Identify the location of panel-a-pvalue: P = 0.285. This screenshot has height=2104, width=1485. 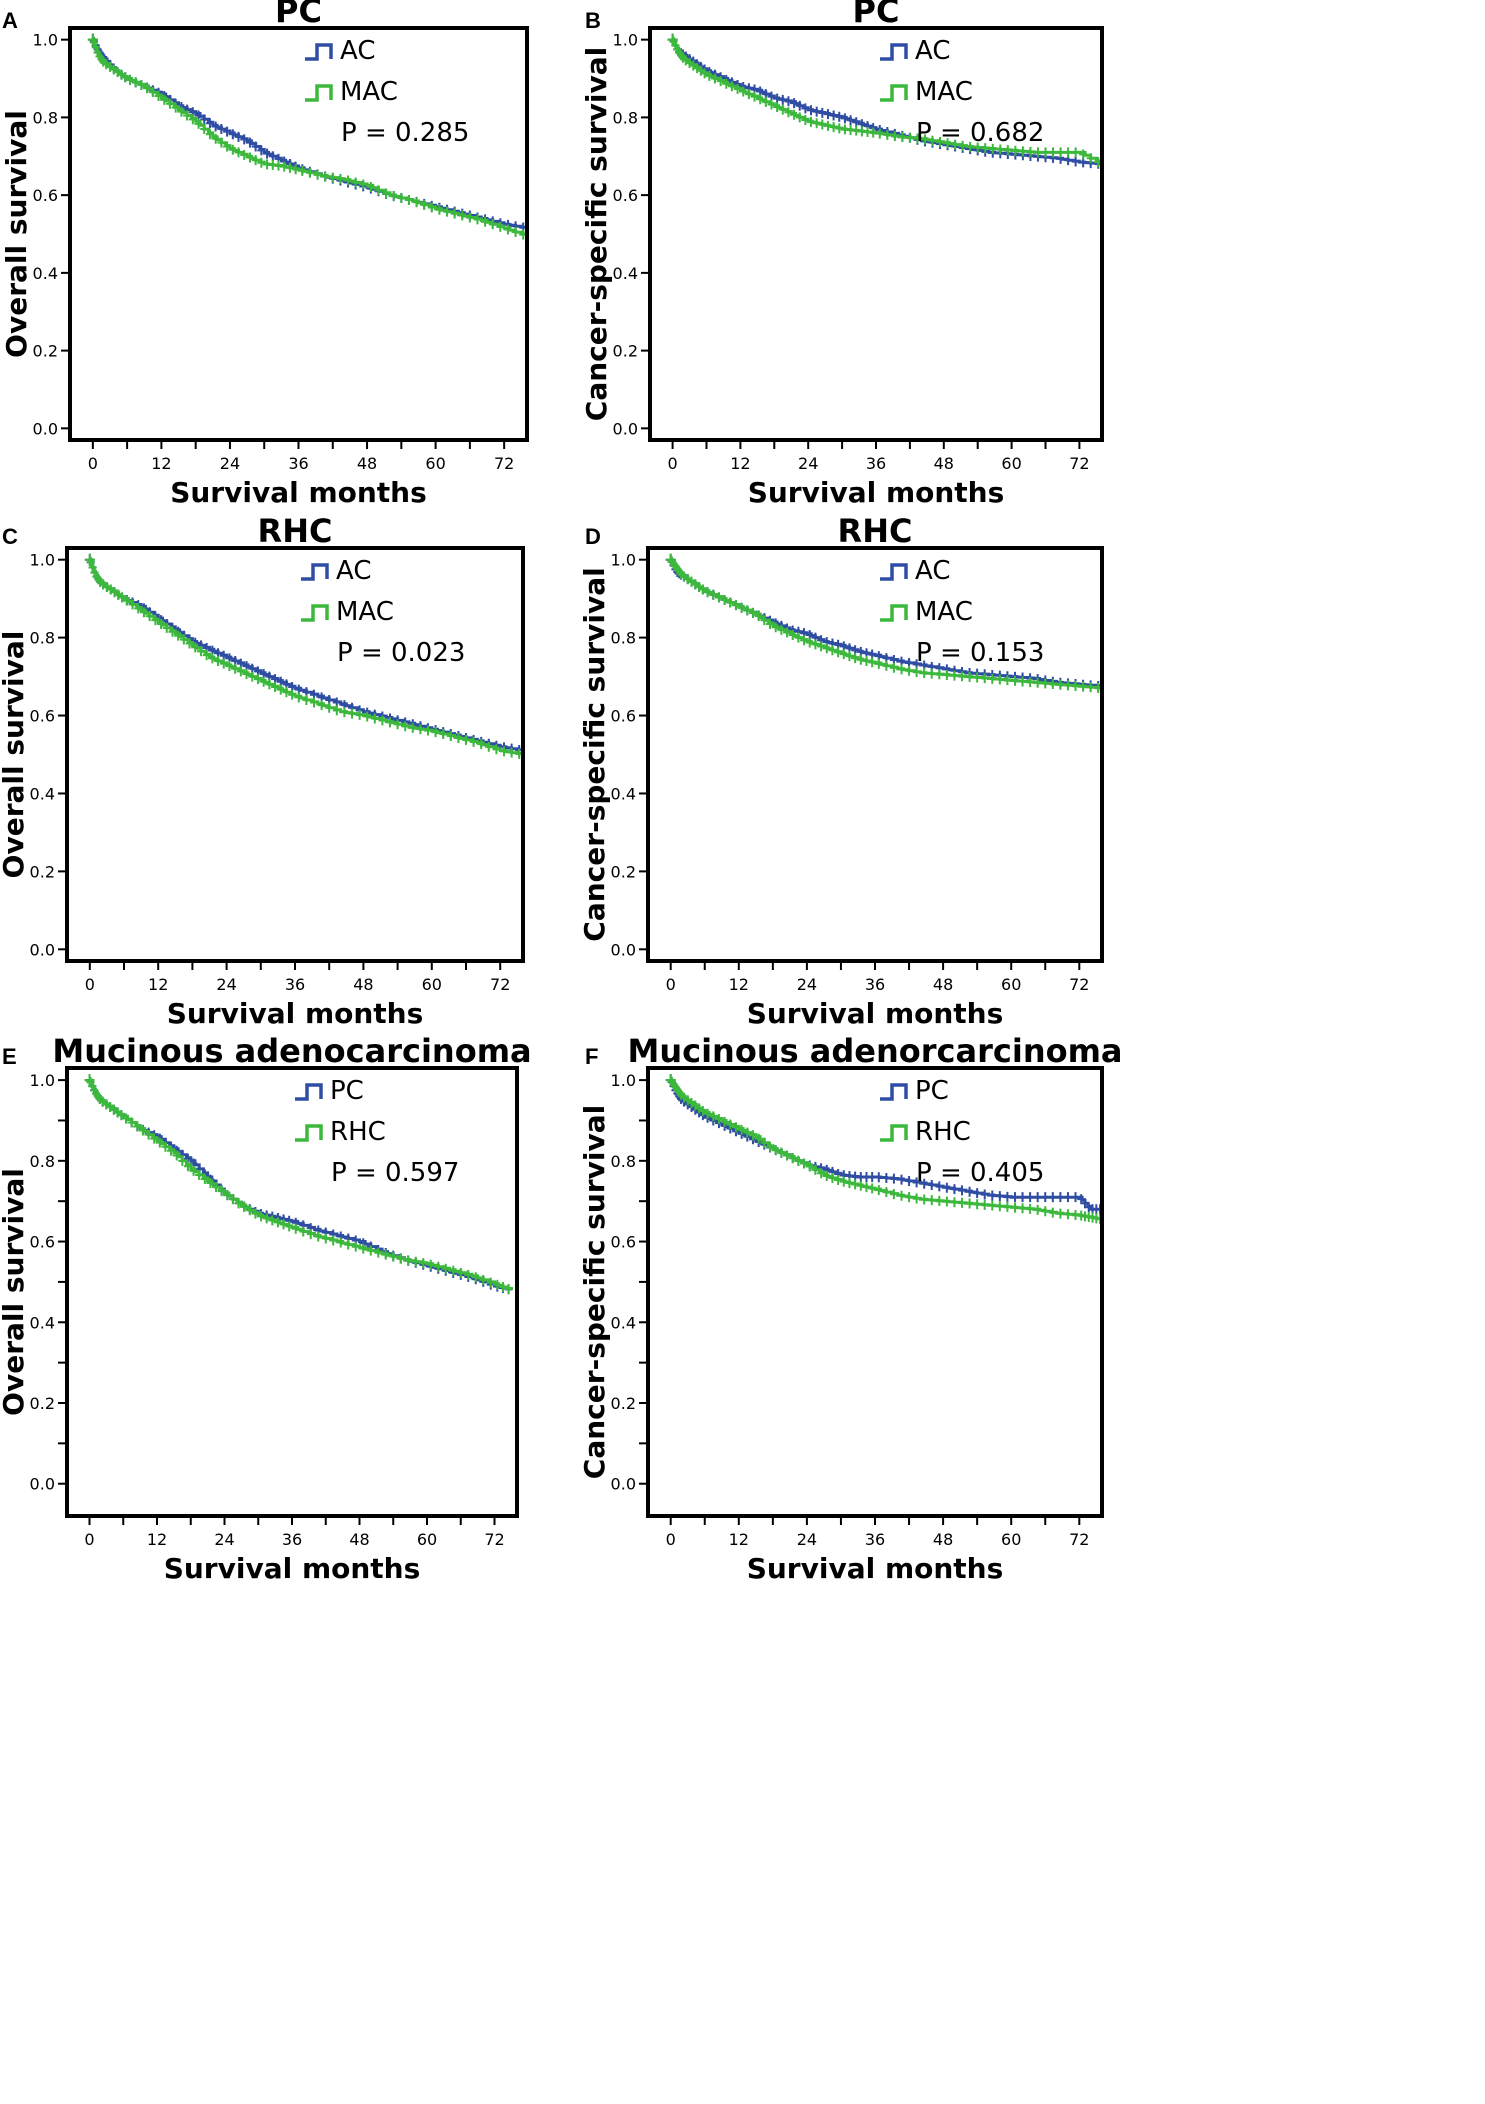
(405, 133).